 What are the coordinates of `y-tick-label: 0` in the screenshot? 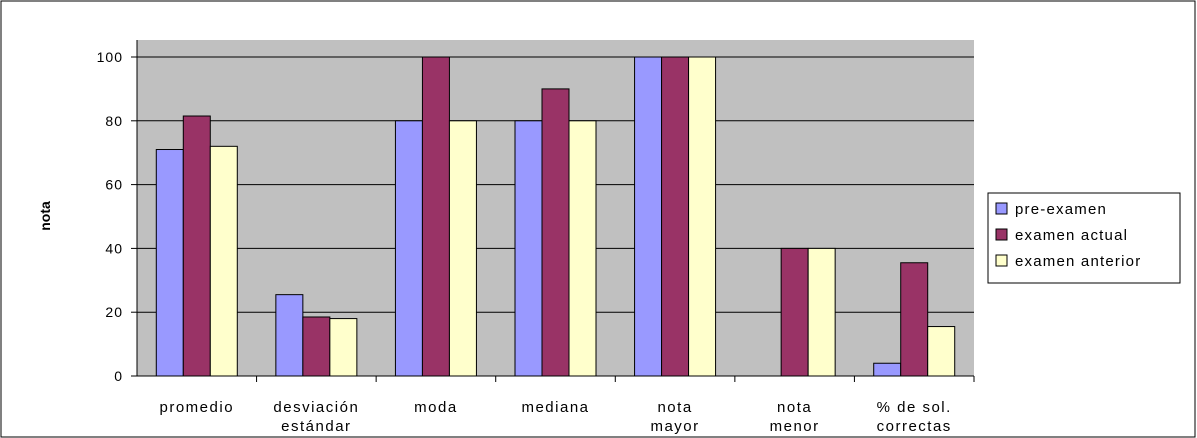 It's located at (118, 376).